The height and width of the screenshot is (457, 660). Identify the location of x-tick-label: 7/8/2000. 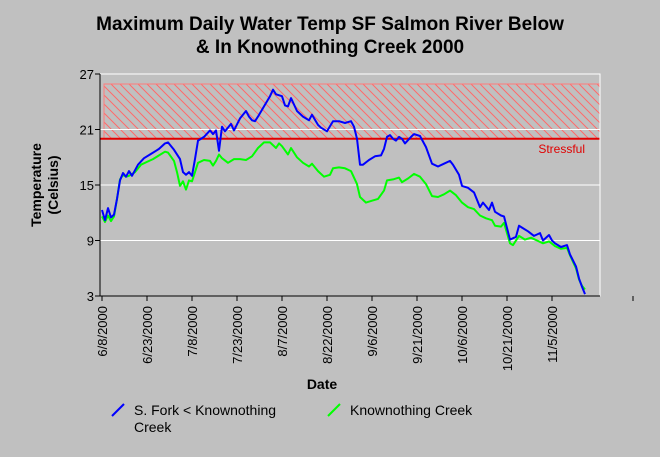
(192, 331).